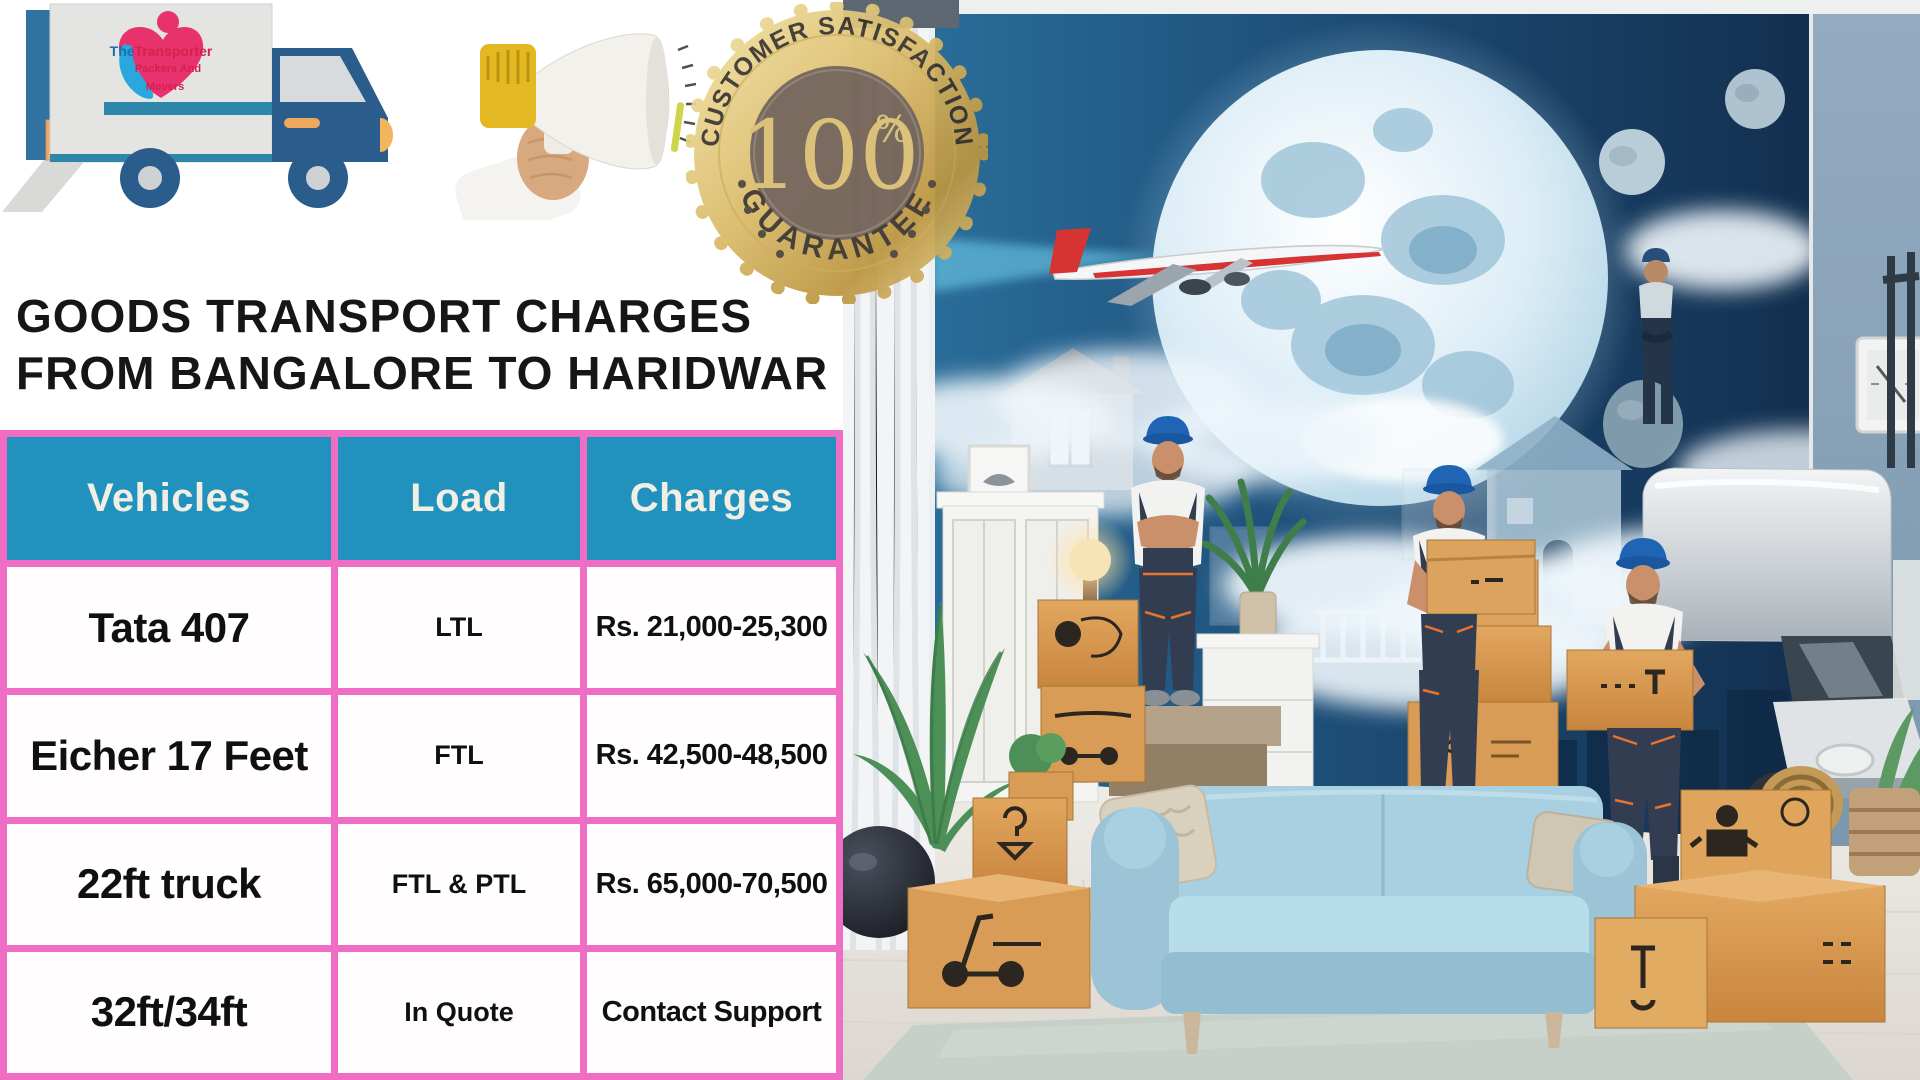  I want to click on accent-mark, so click(677, 127).